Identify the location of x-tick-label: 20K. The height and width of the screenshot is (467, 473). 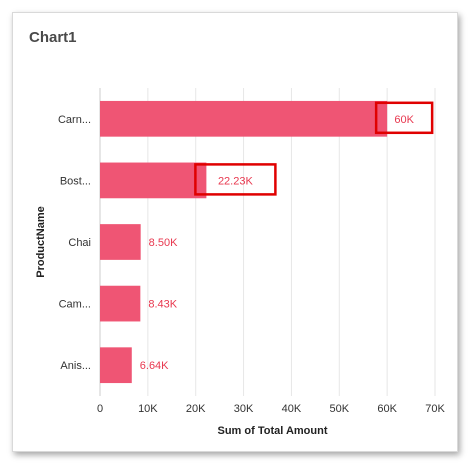
(196, 409).